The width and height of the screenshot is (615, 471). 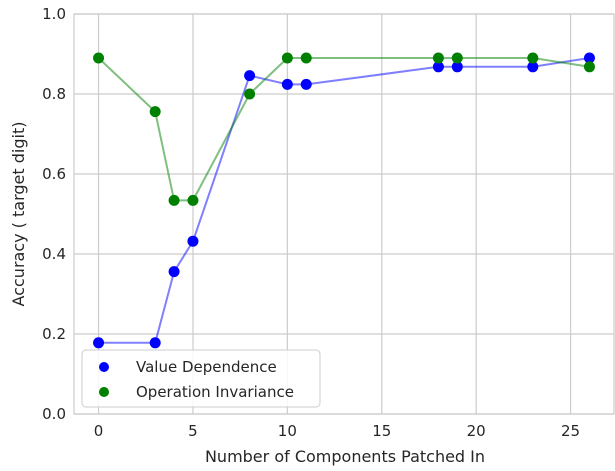 I want to click on legend: Value Dependence Operation Invariance, so click(x=201, y=378).